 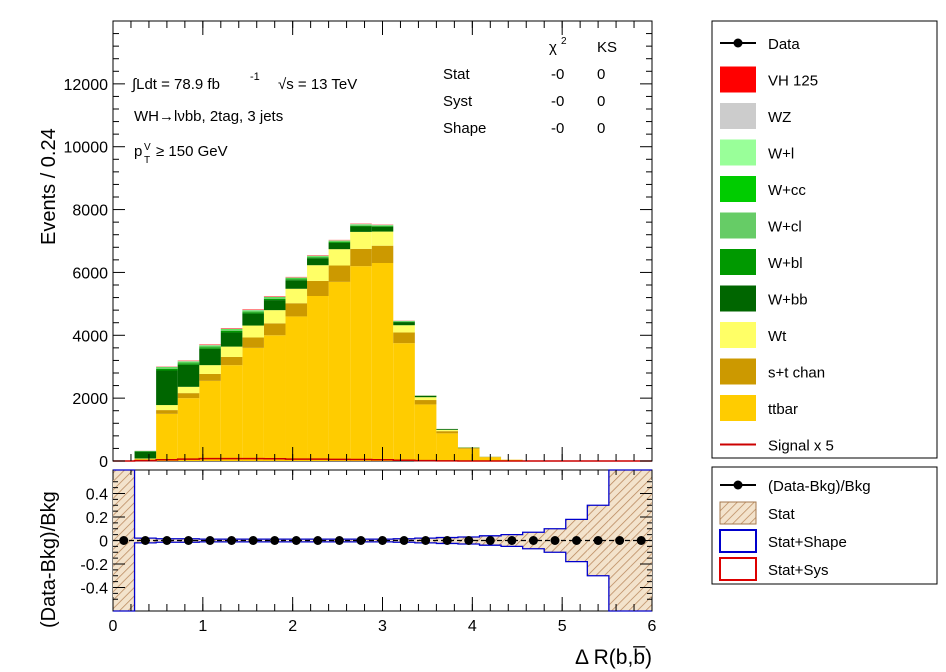 I want to click on legend-label: W+cc, so click(x=787, y=190).